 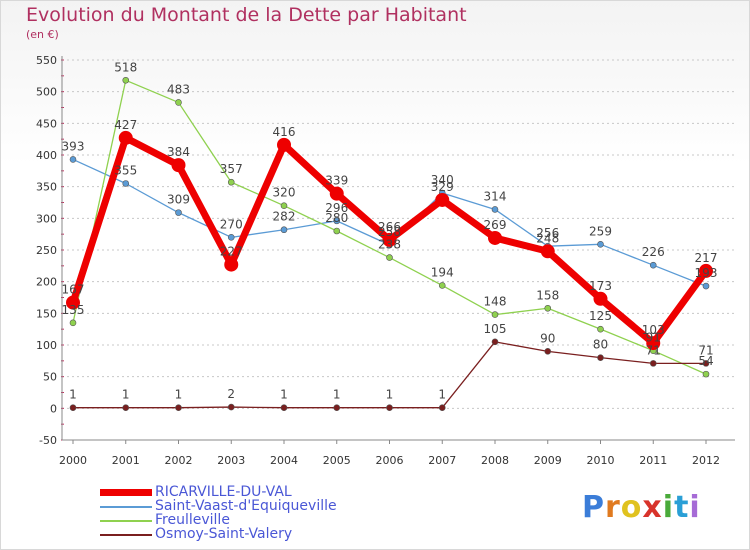 I want to click on data-label: 329, so click(x=442, y=187).